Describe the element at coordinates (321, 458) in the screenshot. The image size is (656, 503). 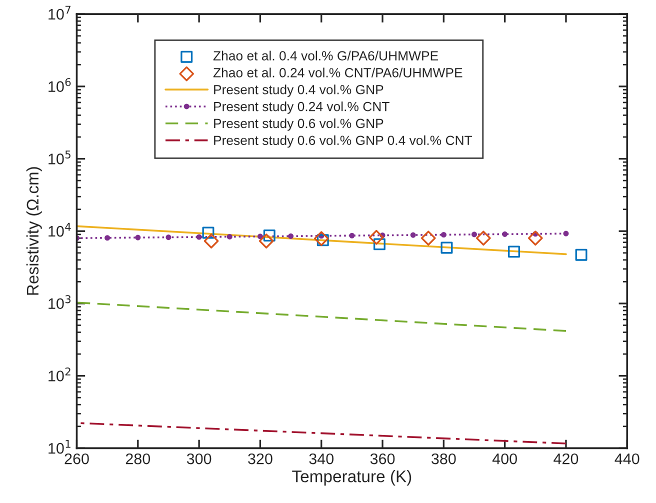
I see `x-tick-label: 340` at that location.